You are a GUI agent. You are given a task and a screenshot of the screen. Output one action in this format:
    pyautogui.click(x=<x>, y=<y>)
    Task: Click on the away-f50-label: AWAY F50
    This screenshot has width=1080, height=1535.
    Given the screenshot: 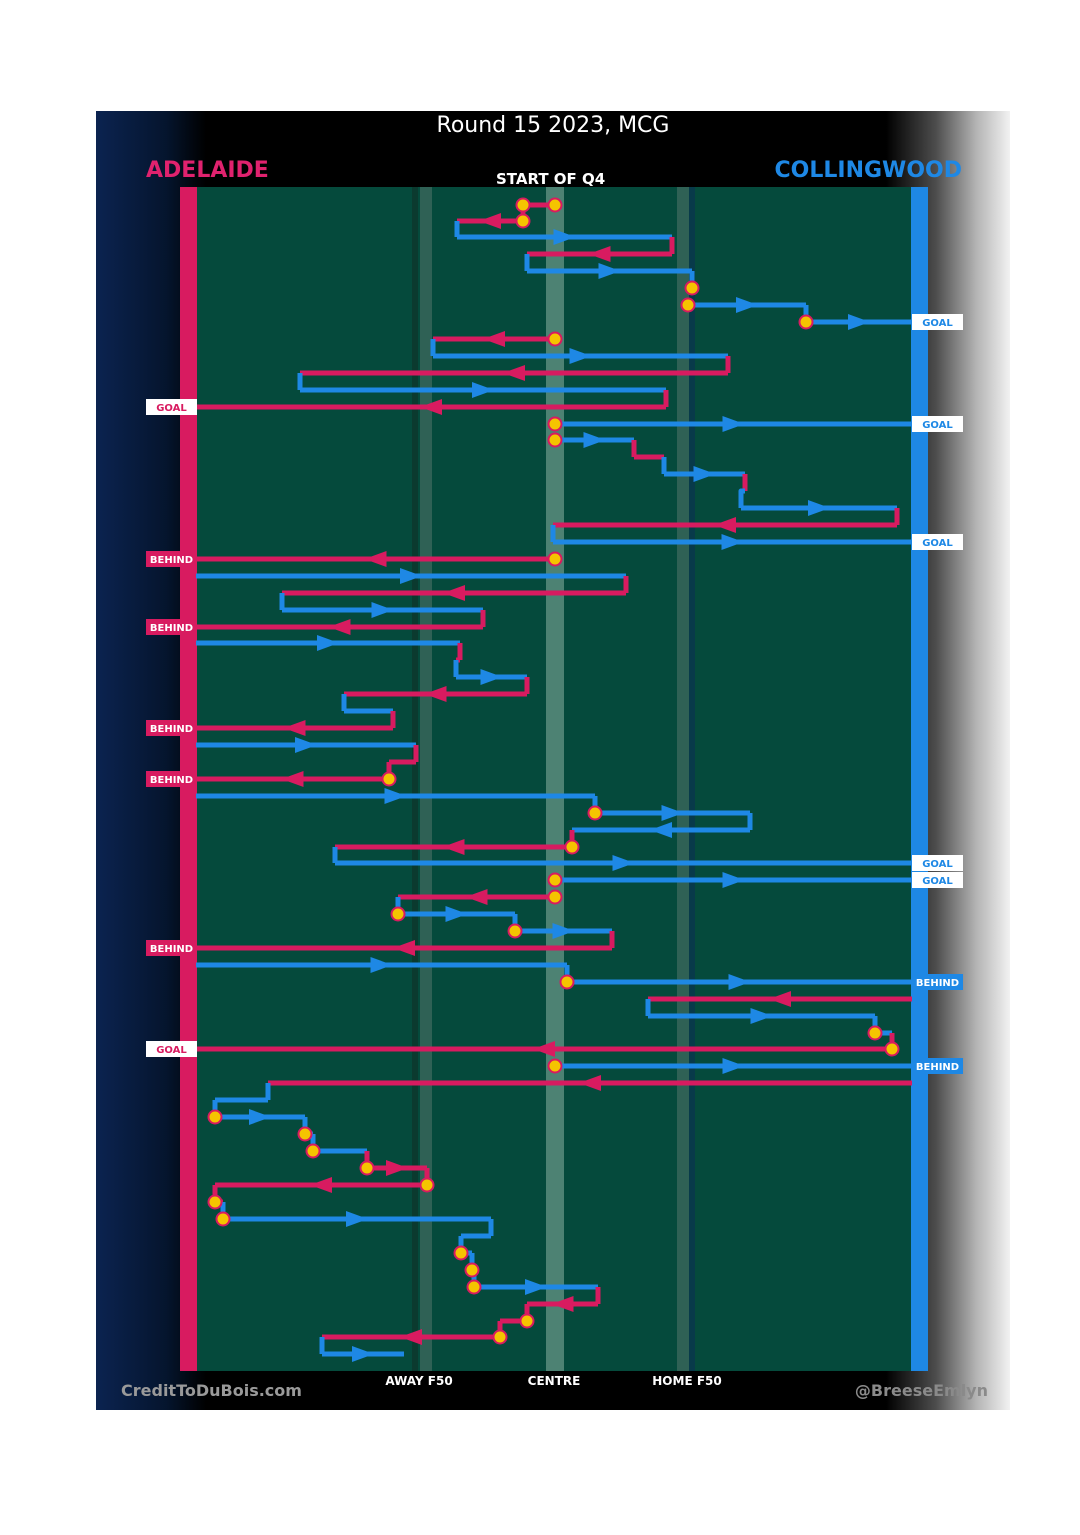 What is the action you would take?
    pyautogui.click(x=419, y=1381)
    